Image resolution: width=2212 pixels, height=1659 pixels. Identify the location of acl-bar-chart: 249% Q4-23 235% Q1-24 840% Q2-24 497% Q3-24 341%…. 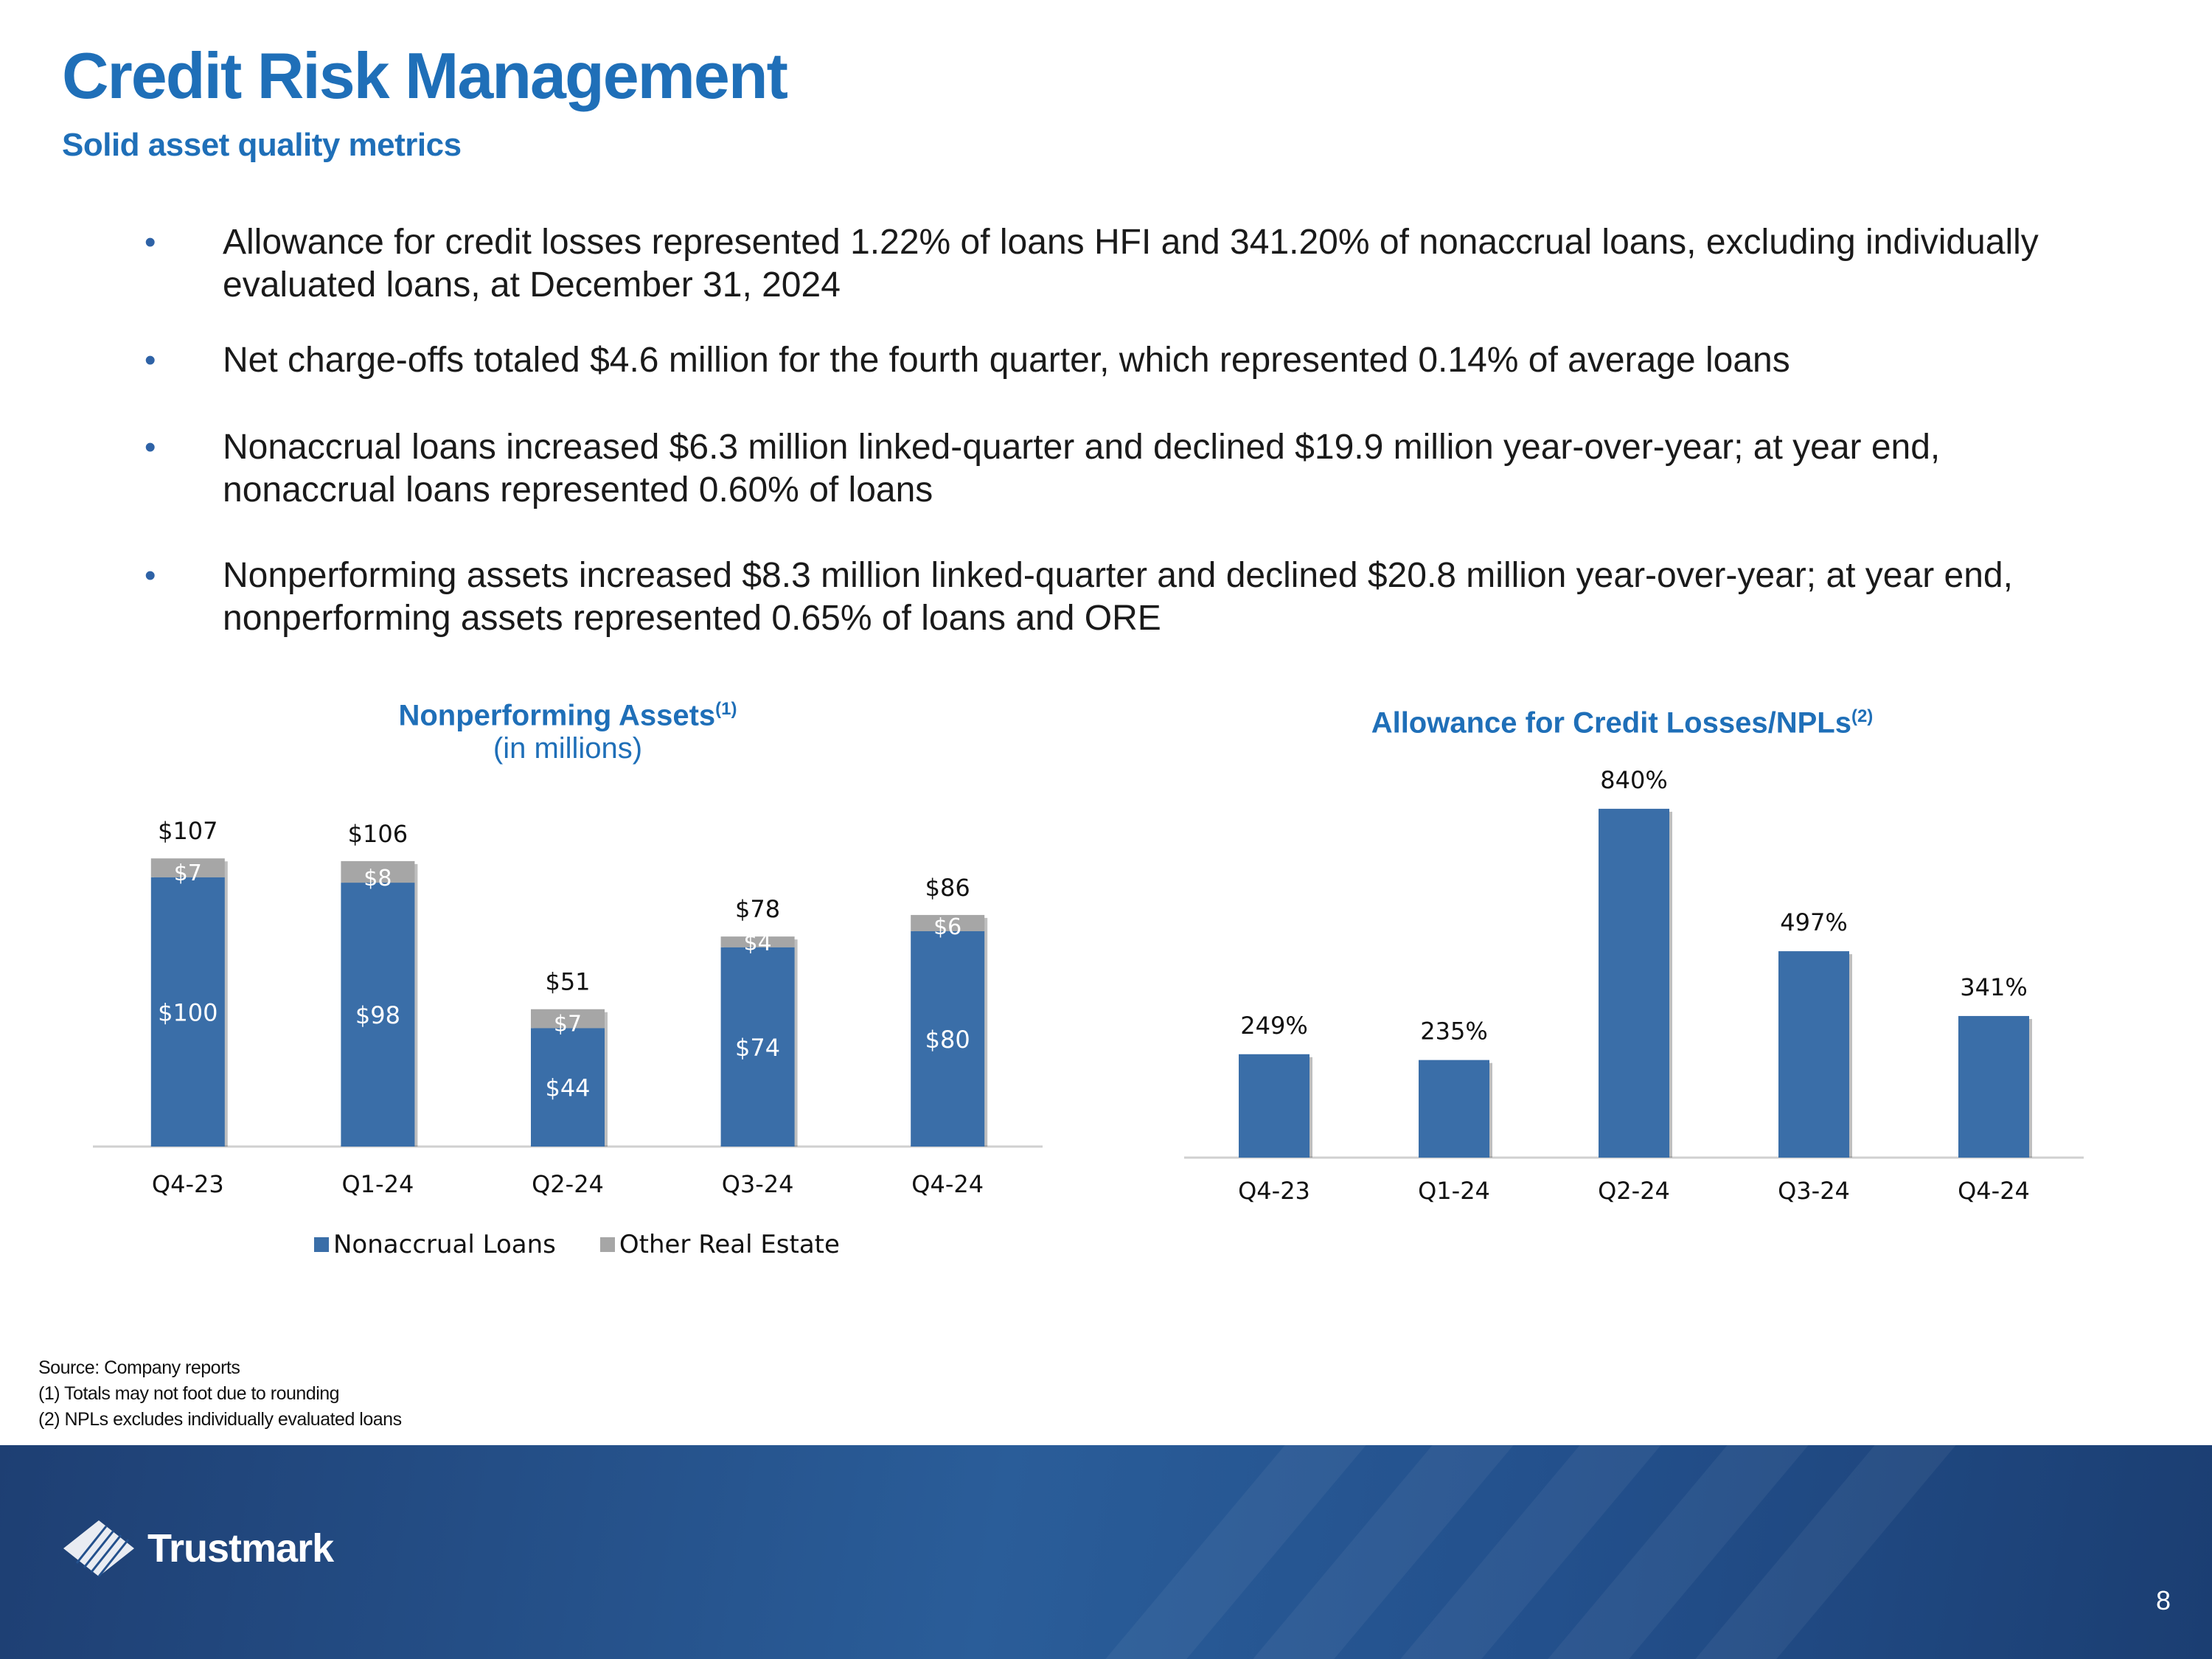
(1634, 985).